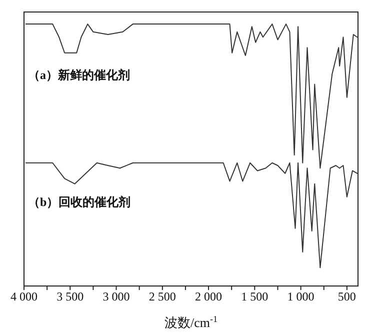  What do you see at coordinates (300, 297) in the screenshot?
I see `x-tick-label: 1 000` at bounding box center [300, 297].